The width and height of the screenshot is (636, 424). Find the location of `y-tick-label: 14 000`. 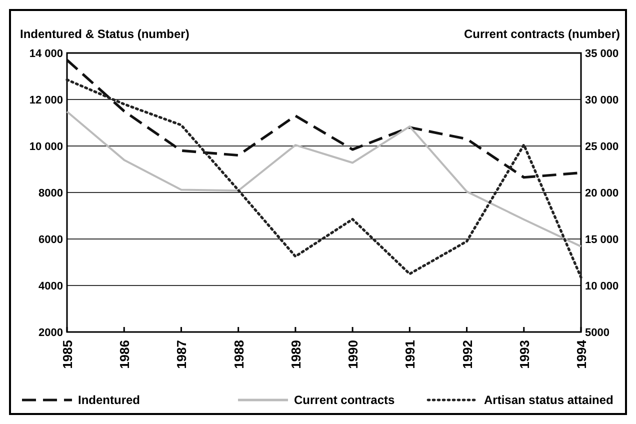

y-tick-label: 14 000 is located at coordinates (46, 54).